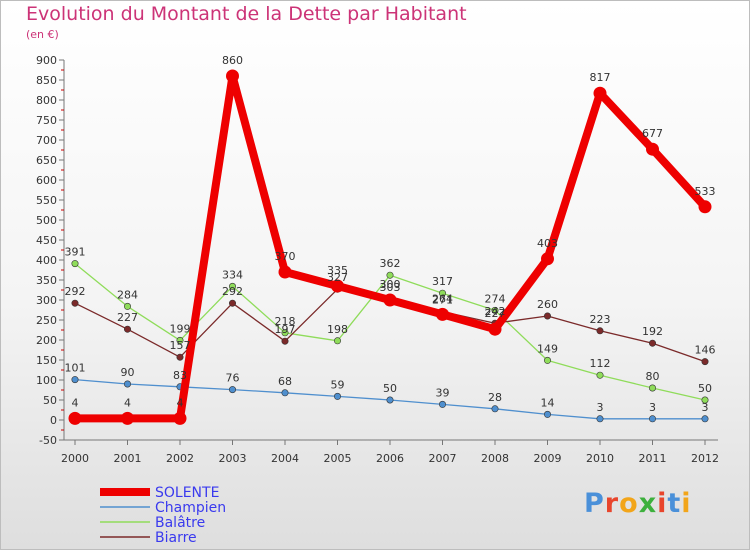 The width and height of the screenshot is (750, 550). What do you see at coordinates (390, 287) in the screenshot?
I see `data-label: 303` at bounding box center [390, 287].